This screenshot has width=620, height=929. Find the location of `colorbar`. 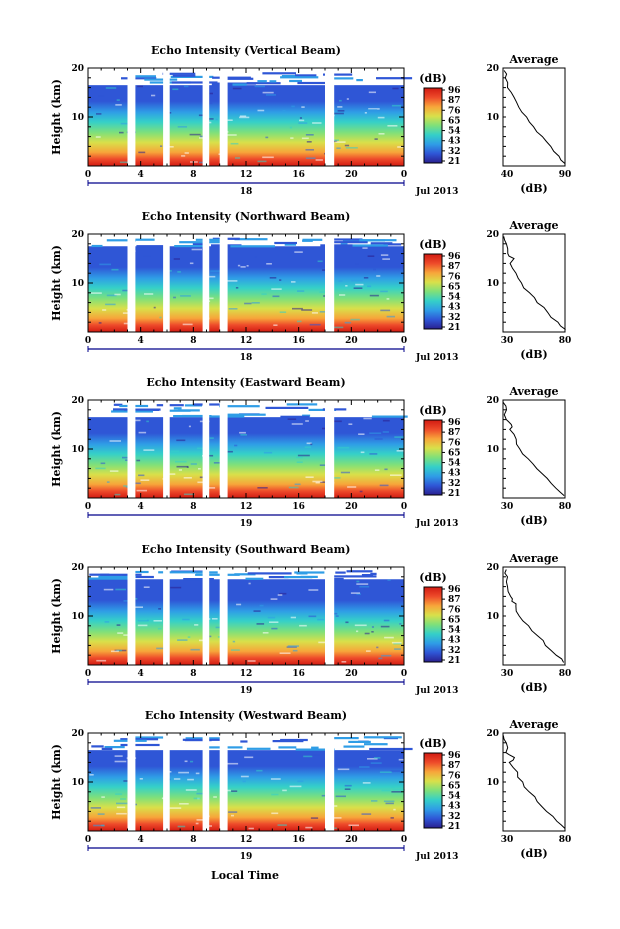

colorbar is located at coordinates (433, 790).